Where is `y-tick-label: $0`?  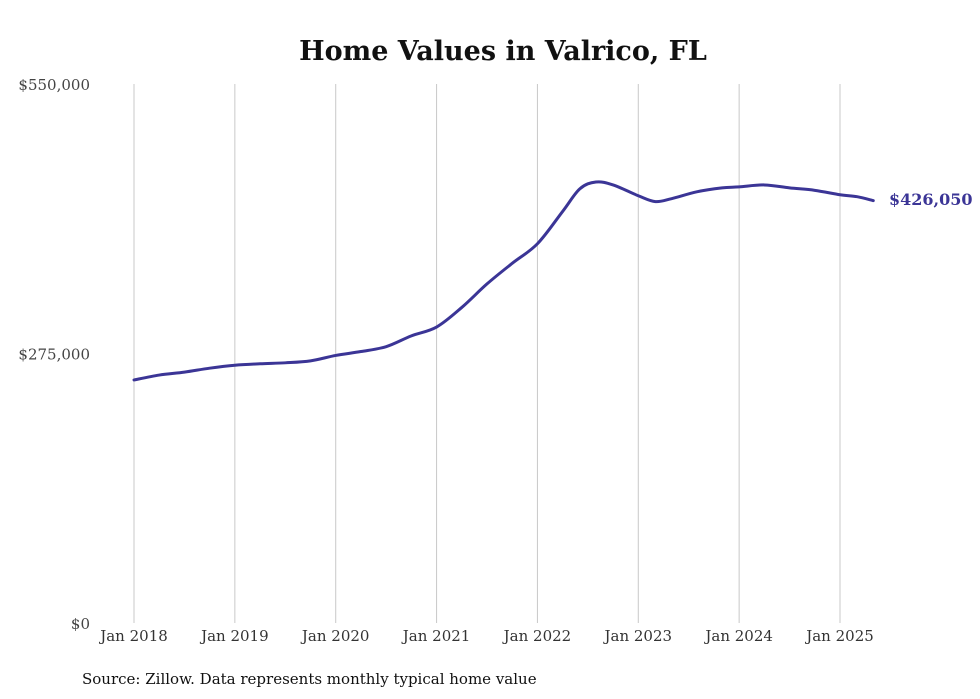
y-tick-label: $0 is located at coordinates (80, 624).